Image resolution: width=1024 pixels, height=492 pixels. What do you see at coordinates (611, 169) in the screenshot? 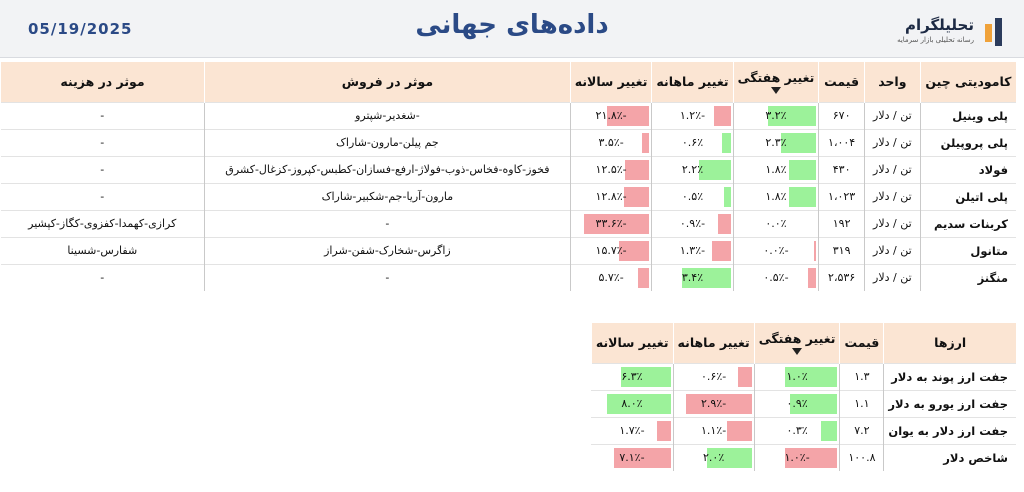
I see `yearly-change-value: -۱۲.۵٪` at bounding box center [611, 169].